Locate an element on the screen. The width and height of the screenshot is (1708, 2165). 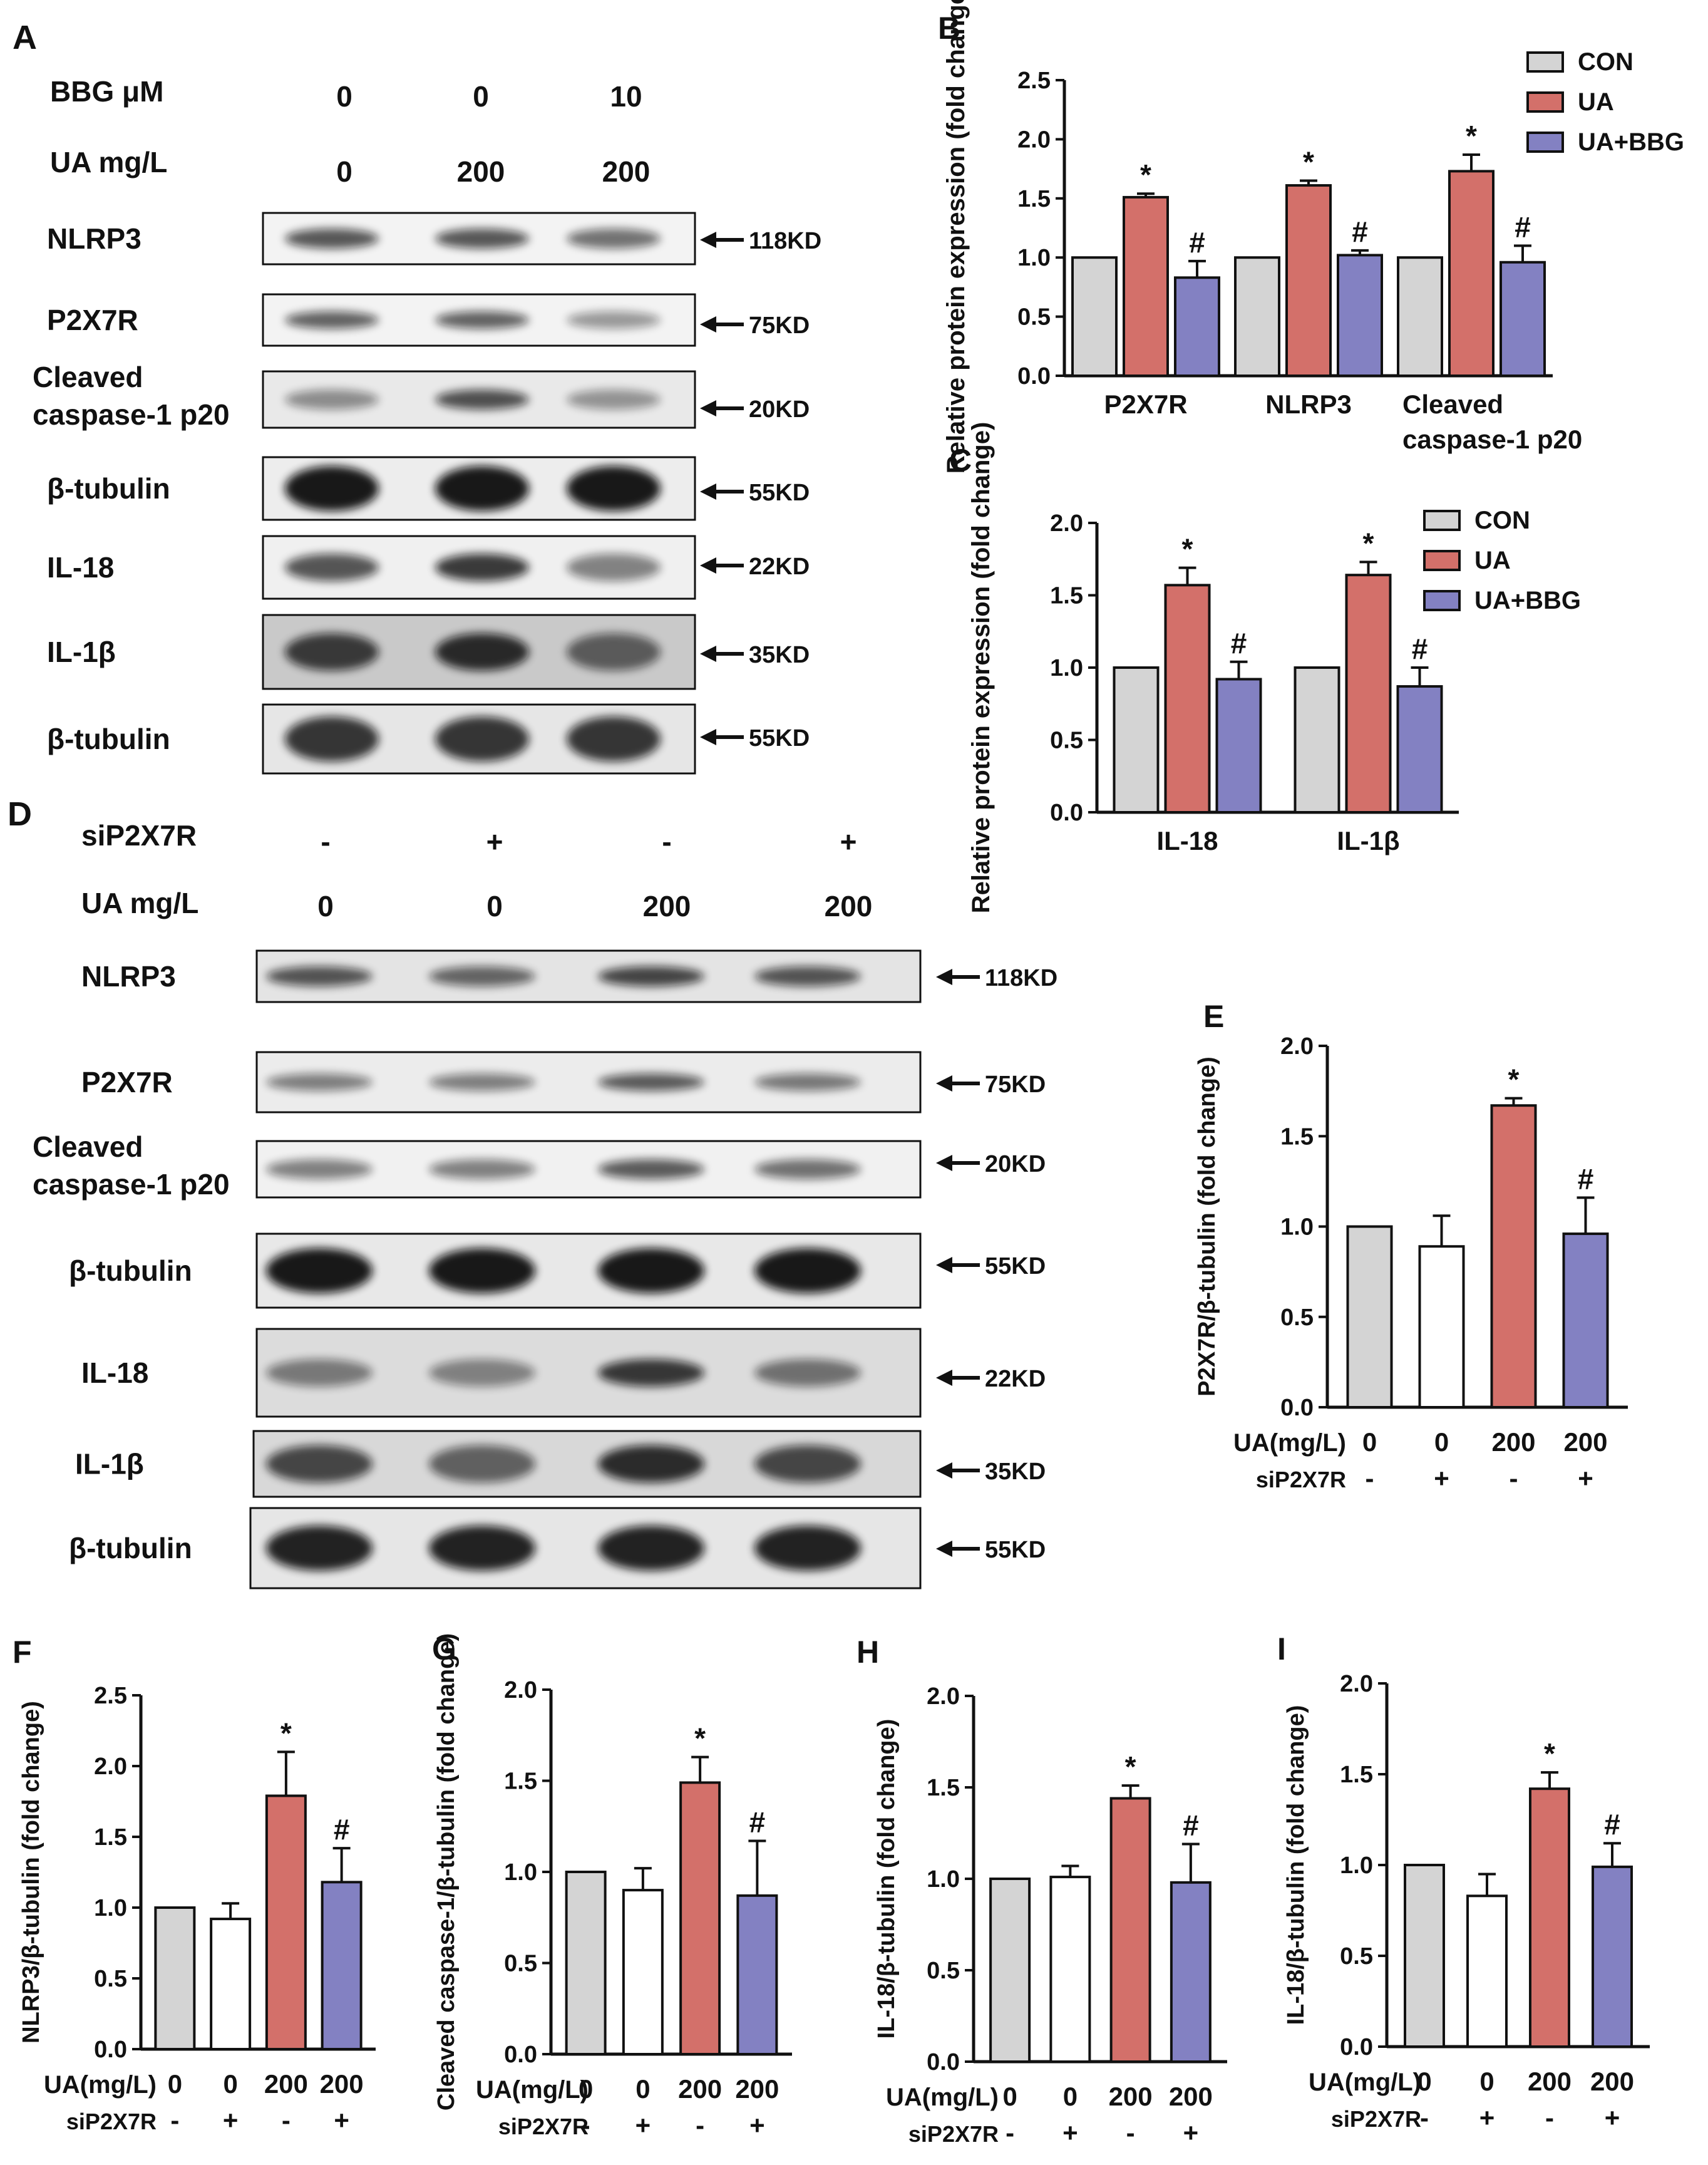
blot-protein-label: NLRP3 is located at coordinates (128, 976).